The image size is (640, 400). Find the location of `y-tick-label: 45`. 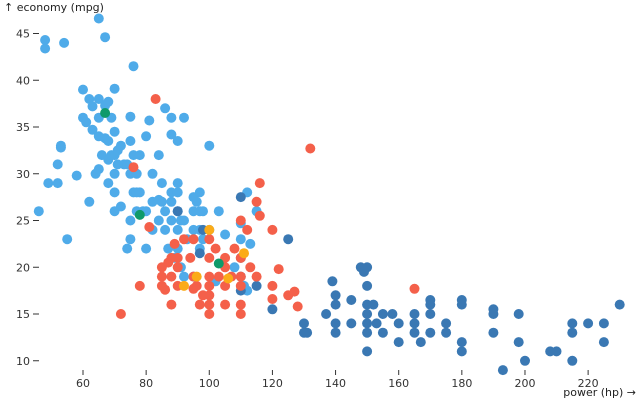

y-tick-label: 45 is located at coordinates (23, 34).